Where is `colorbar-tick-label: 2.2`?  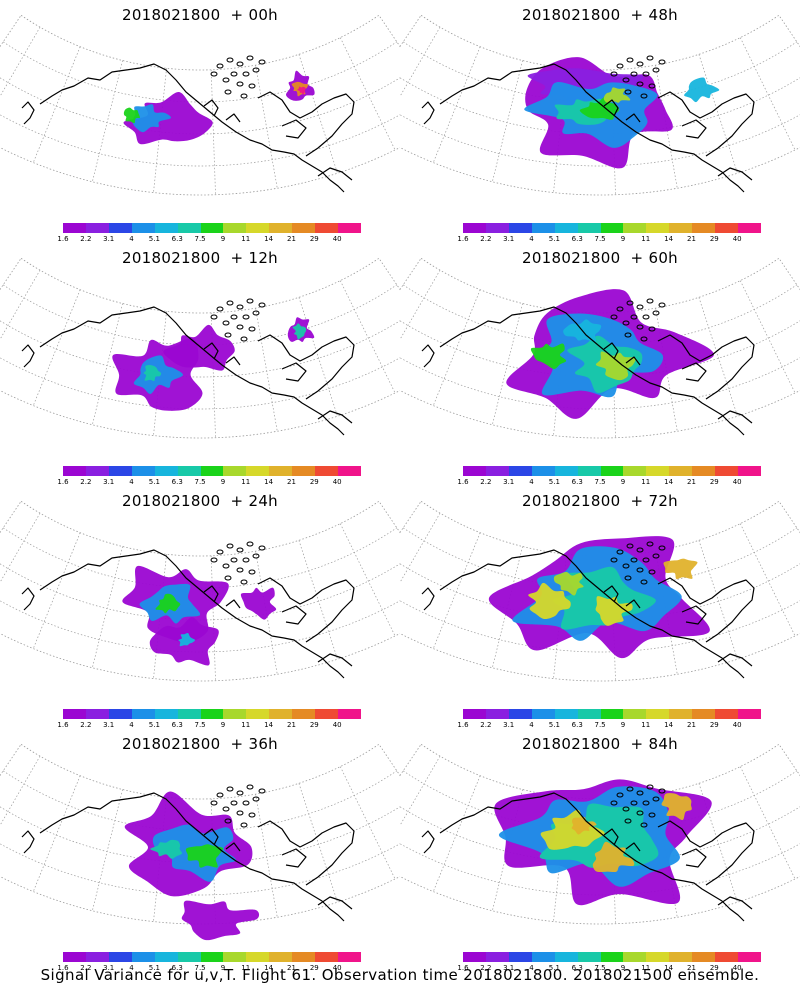 colorbar-tick-label: 2.2 is located at coordinates (86, 968).